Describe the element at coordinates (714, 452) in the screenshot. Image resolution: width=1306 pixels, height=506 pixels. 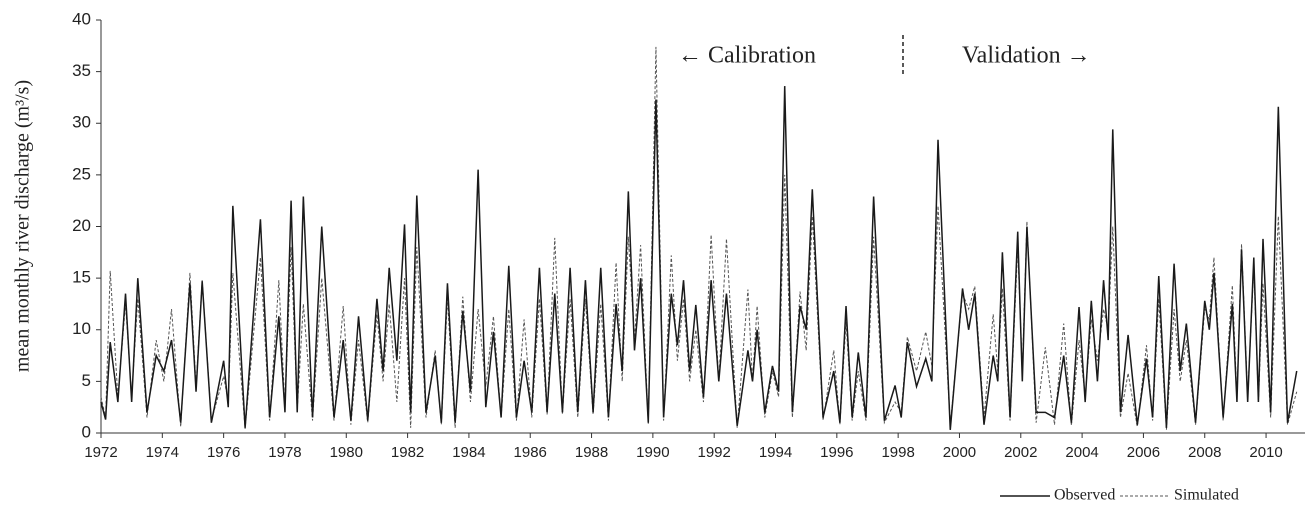
I see `x-tick-label: 1992` at that location.